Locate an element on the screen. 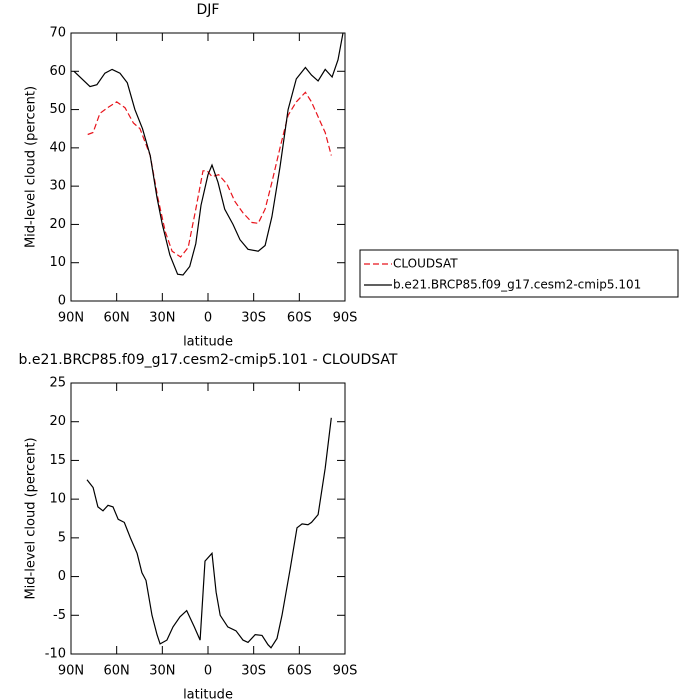 The image size is (700, 700). y-tick-label: 50 is located at coordinates (57, 109).